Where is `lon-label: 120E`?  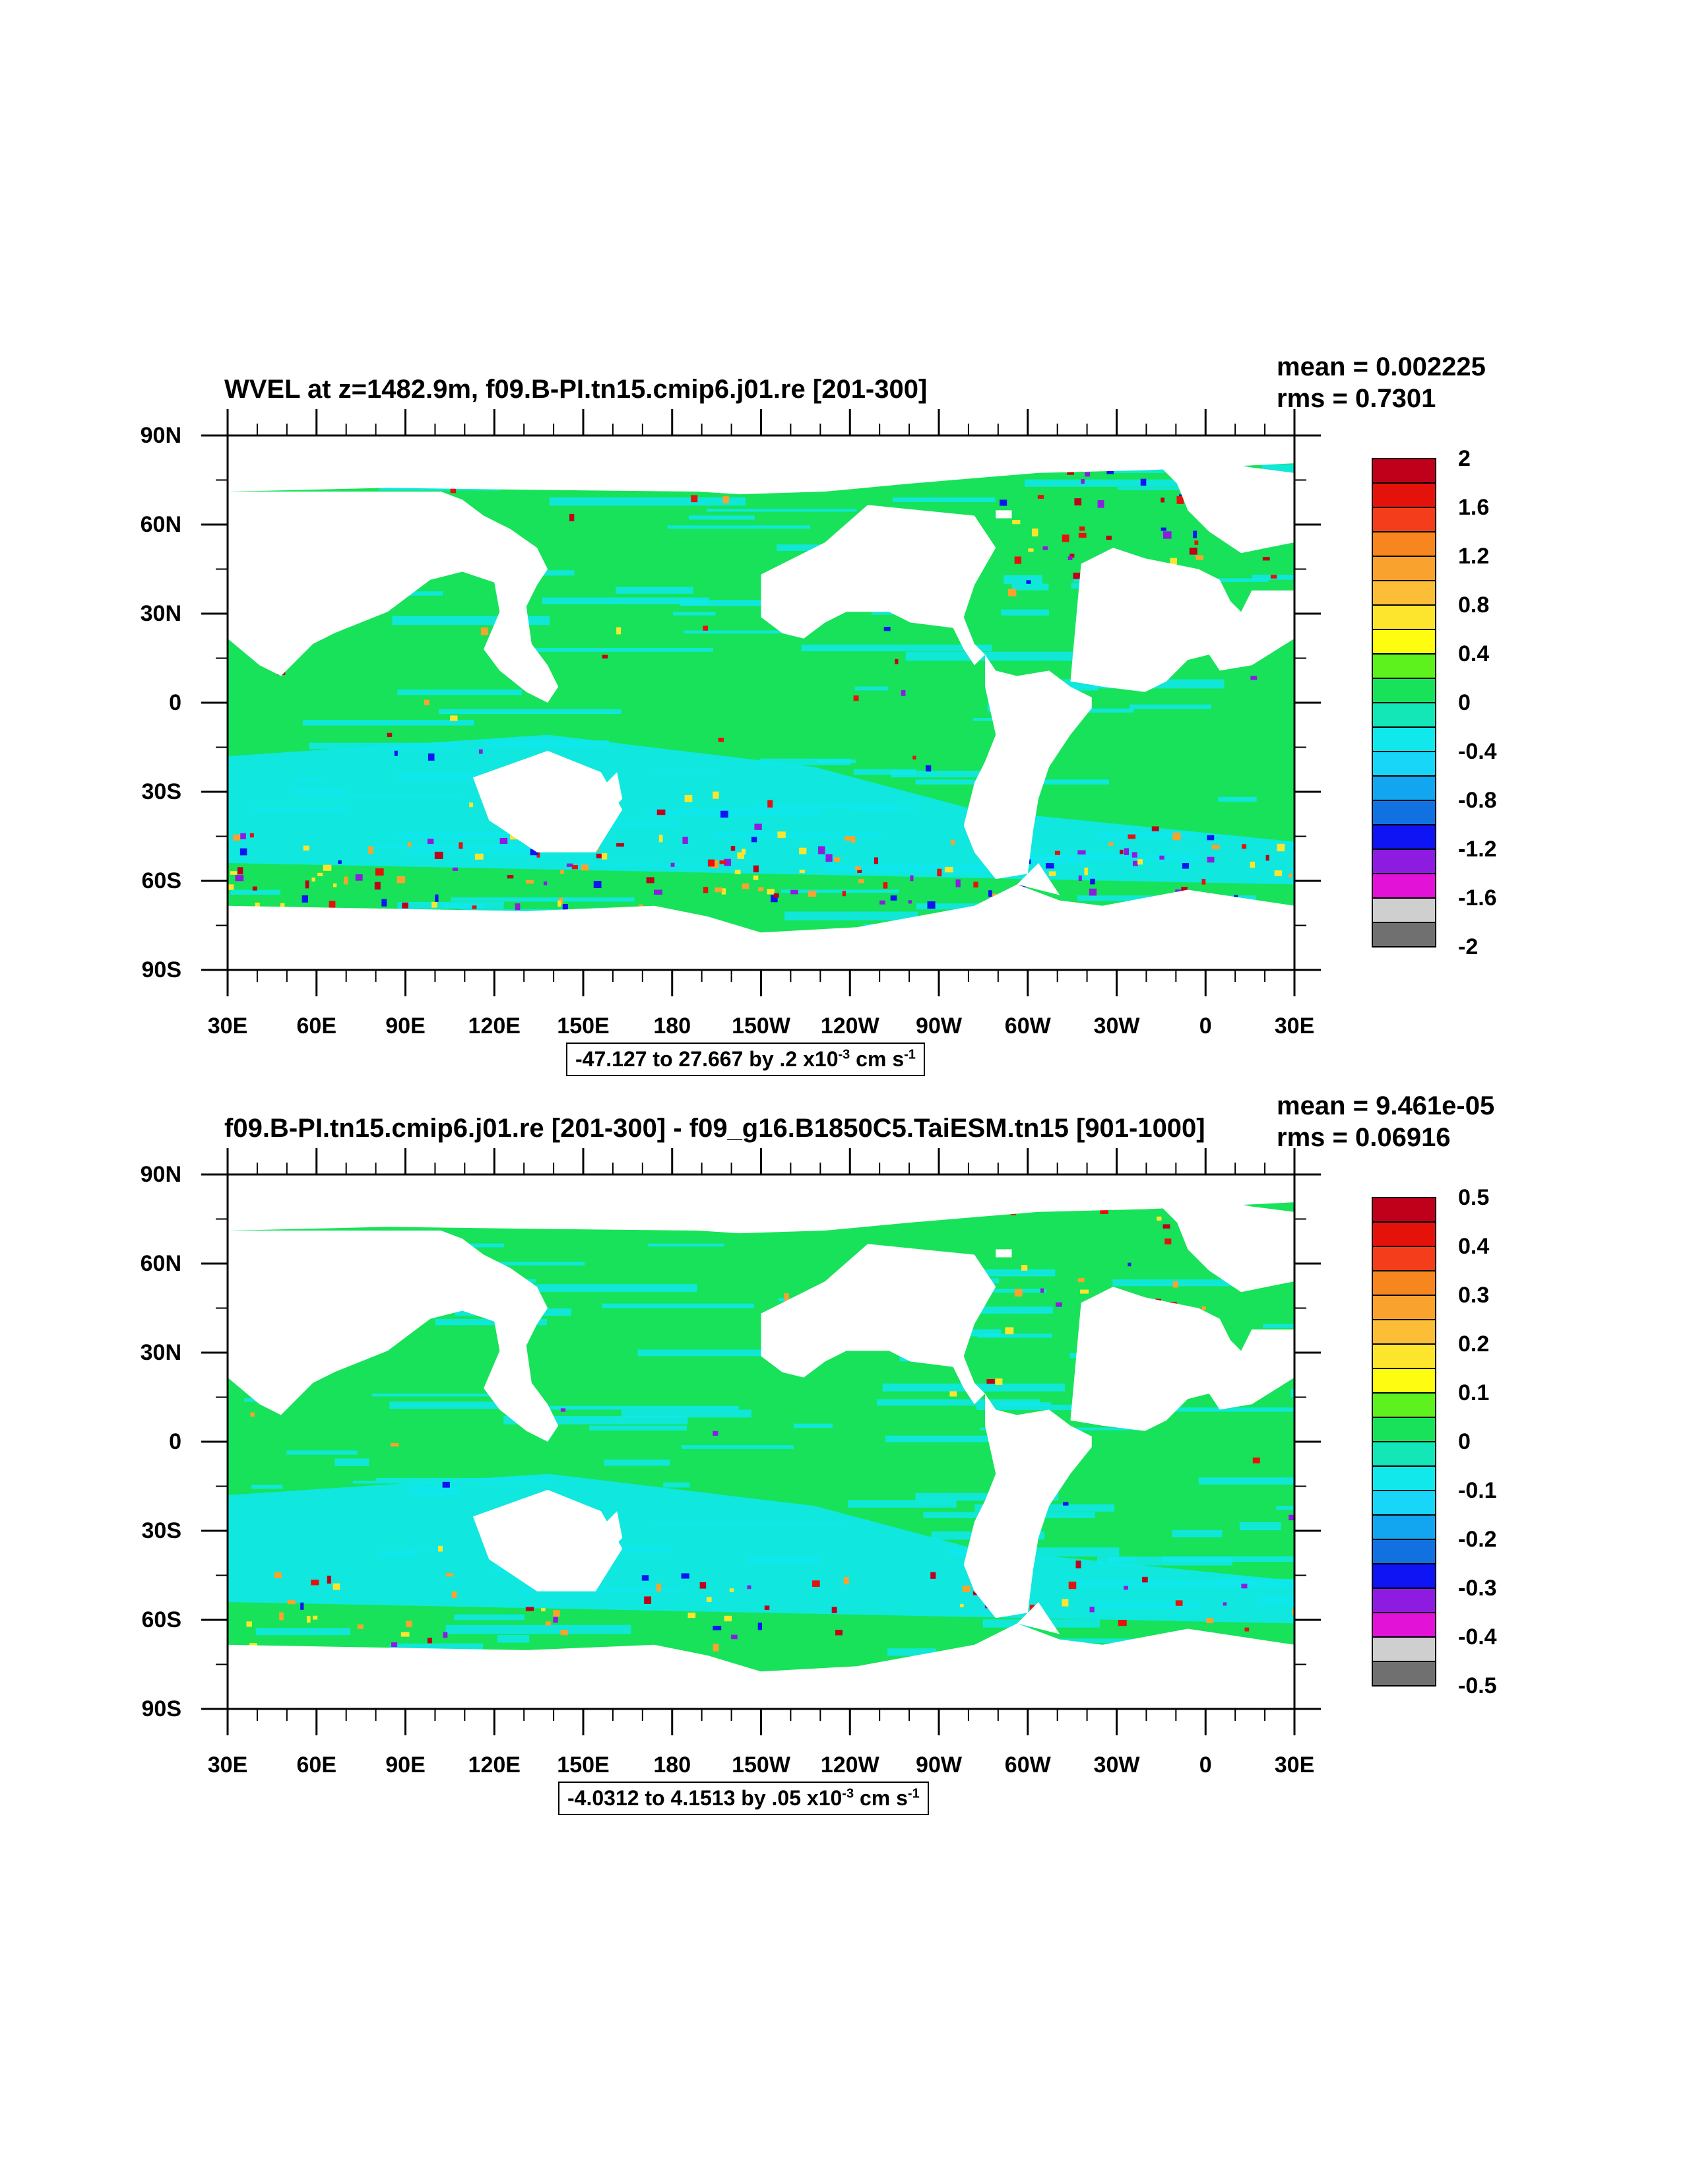
lon-label: 120E is located at coordinates (494, 1026).